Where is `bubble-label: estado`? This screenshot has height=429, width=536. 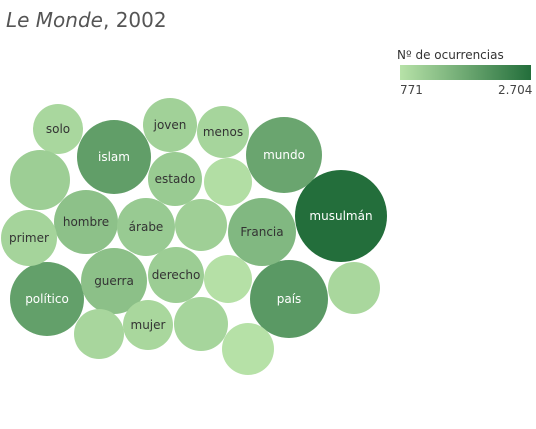
bubble-label: estado is located at coordinates (175, 179).